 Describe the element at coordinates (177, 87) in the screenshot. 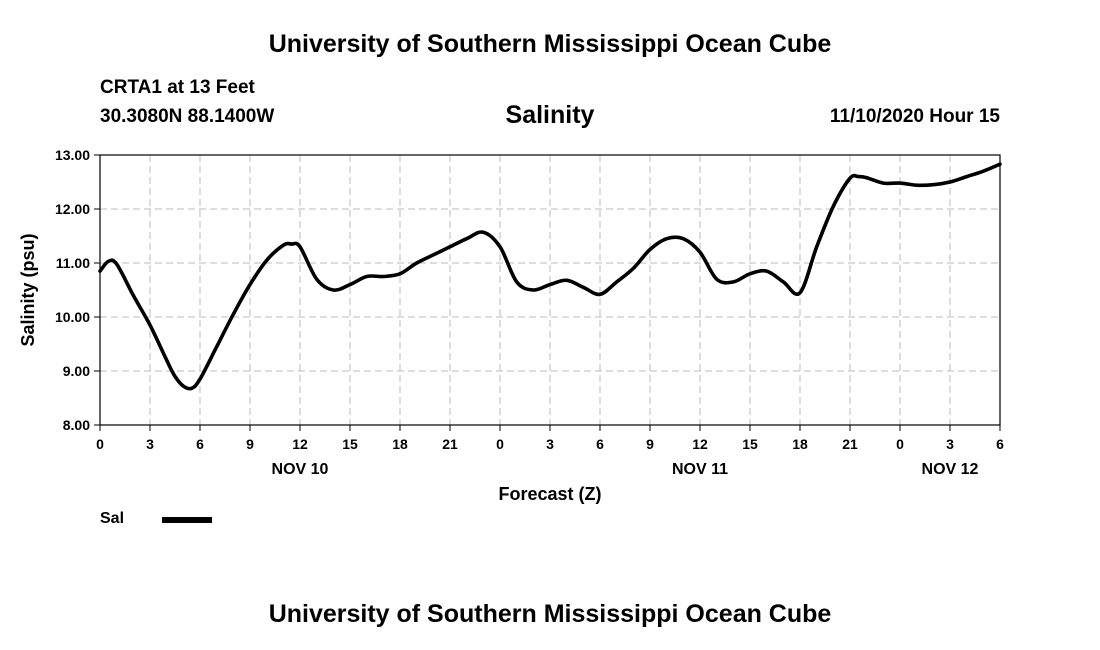

I see `station-label: CRTA1 at 13 Feet` at that location.